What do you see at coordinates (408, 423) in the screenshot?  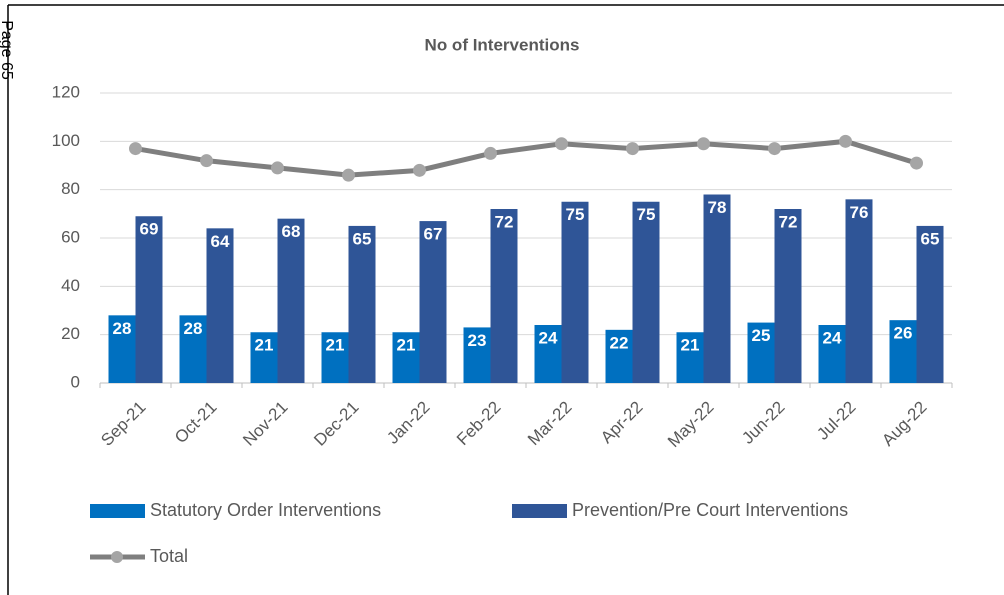 I see `x-tick-label: Jan-22` at bounding box center [408, 423].